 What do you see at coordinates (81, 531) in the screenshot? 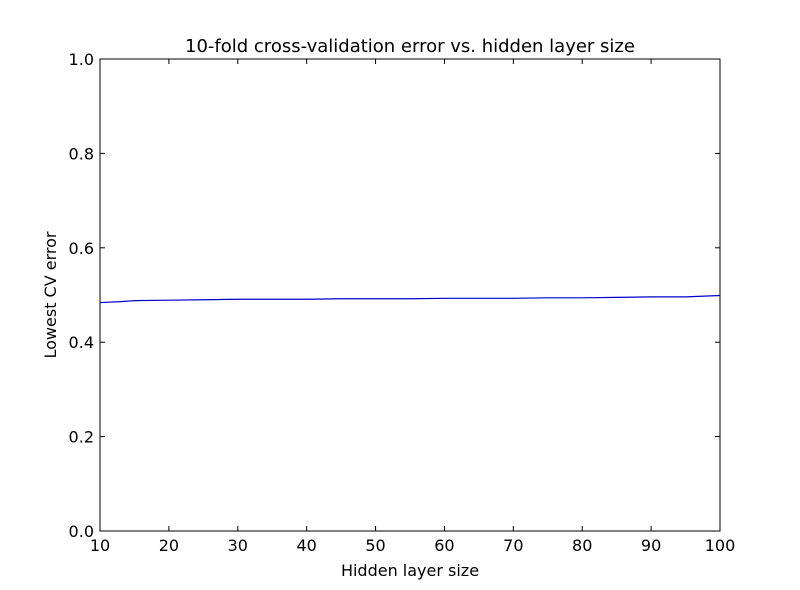
I see `y-tick-label: 0.0` at bounding box center [81, 531].